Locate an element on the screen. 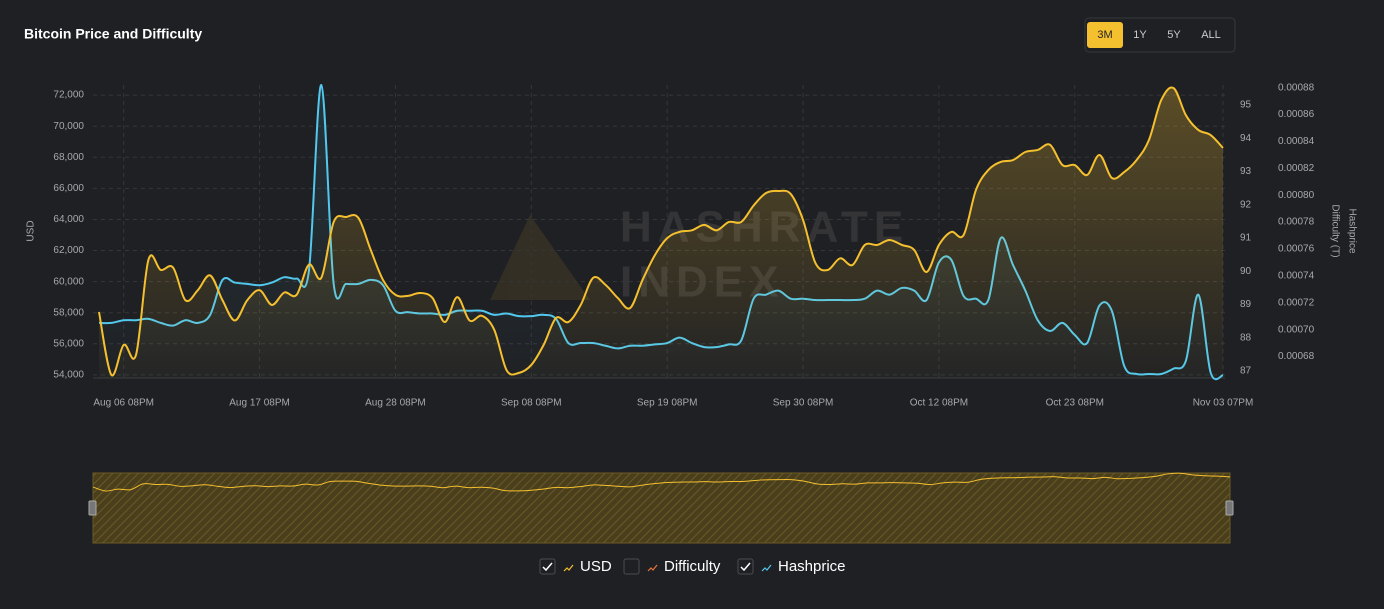 The height and width of the screenshot is (609, 1384). range-button-bg is located at coordinates (1105, 35).